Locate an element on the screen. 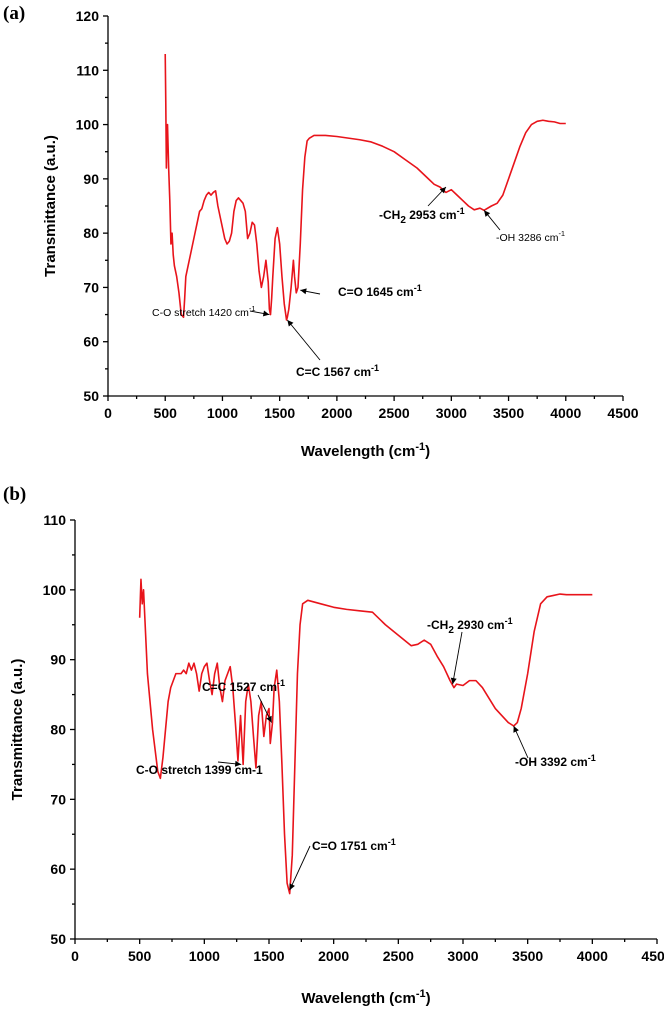 The width and height of the screenshot is (664, 1009). panel-label: (a) is located at coordinates (14, 13).